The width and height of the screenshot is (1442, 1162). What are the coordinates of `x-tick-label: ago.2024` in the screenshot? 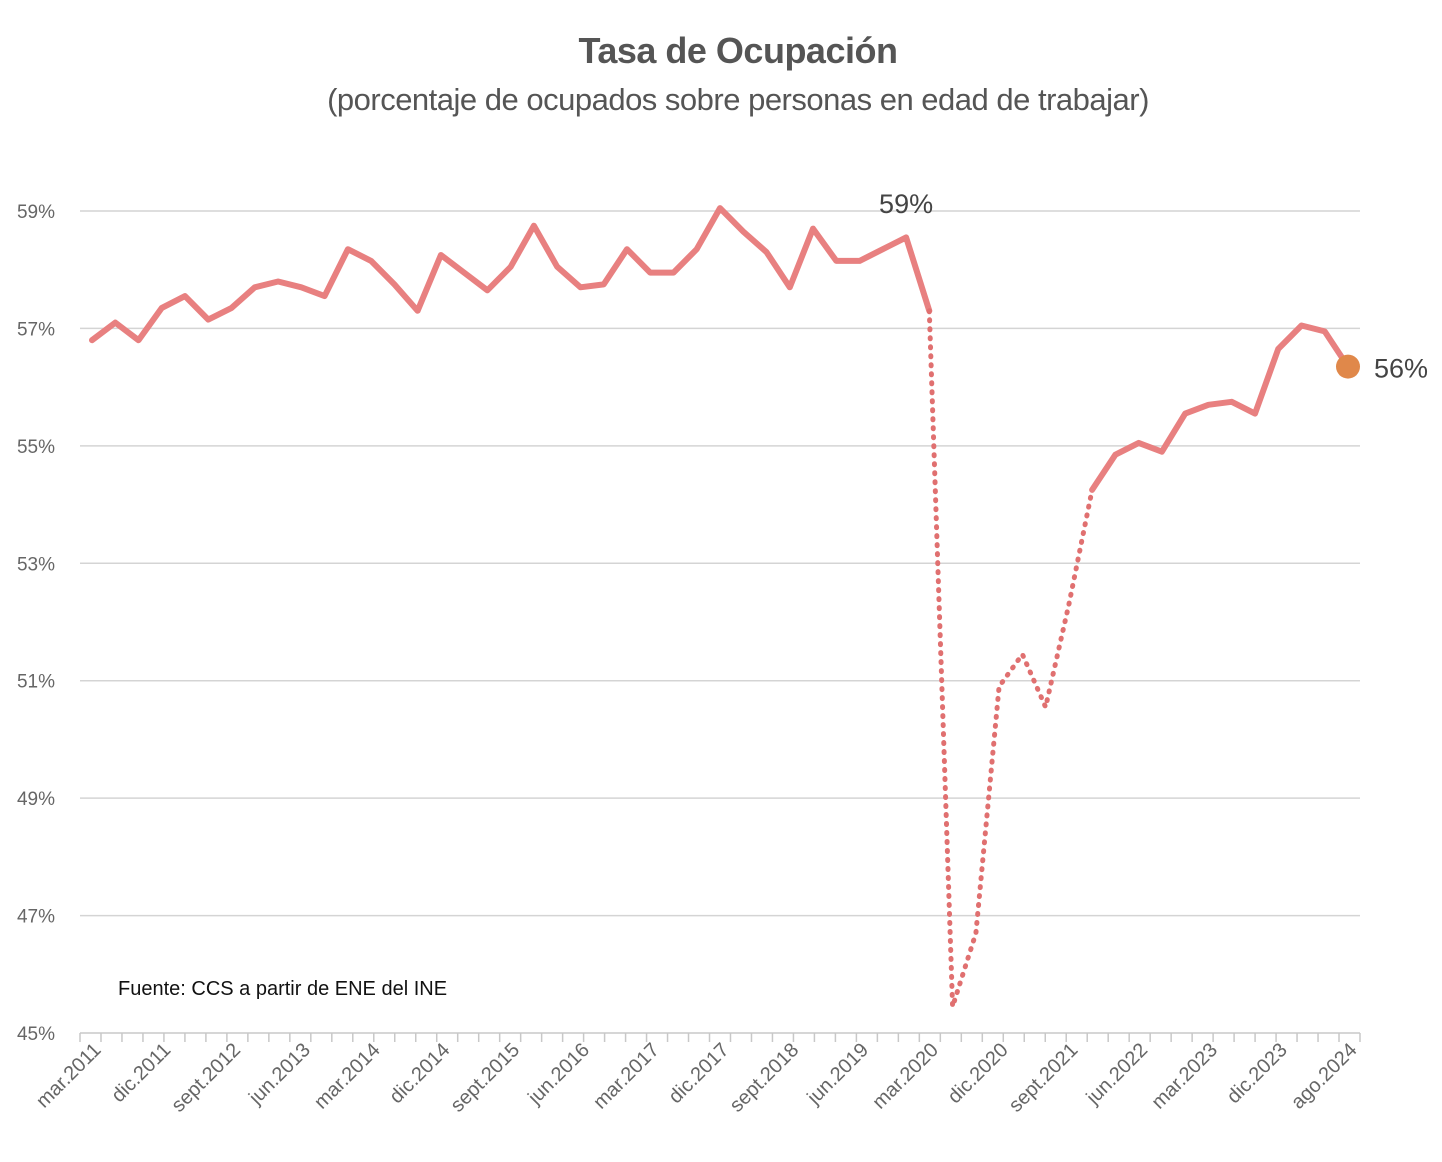 It's located at (1324, 1076).